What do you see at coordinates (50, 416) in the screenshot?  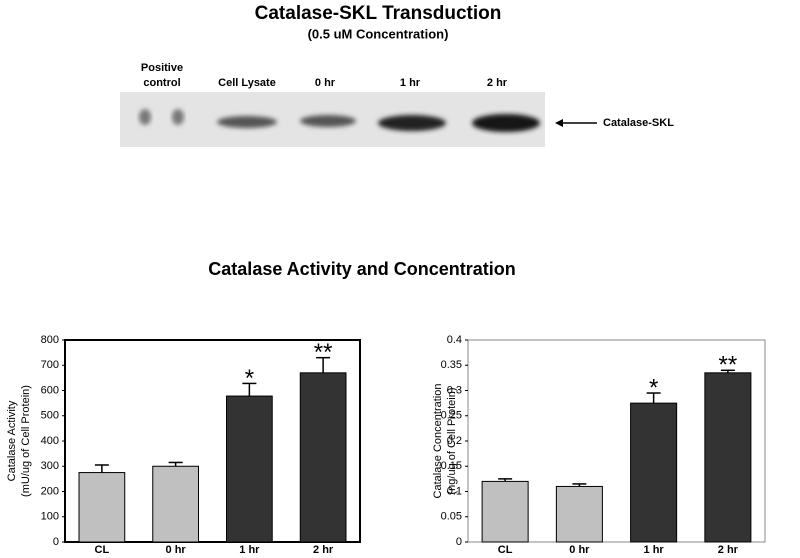 I see `y-tick-label: 500` at bounding box center [50, 416].